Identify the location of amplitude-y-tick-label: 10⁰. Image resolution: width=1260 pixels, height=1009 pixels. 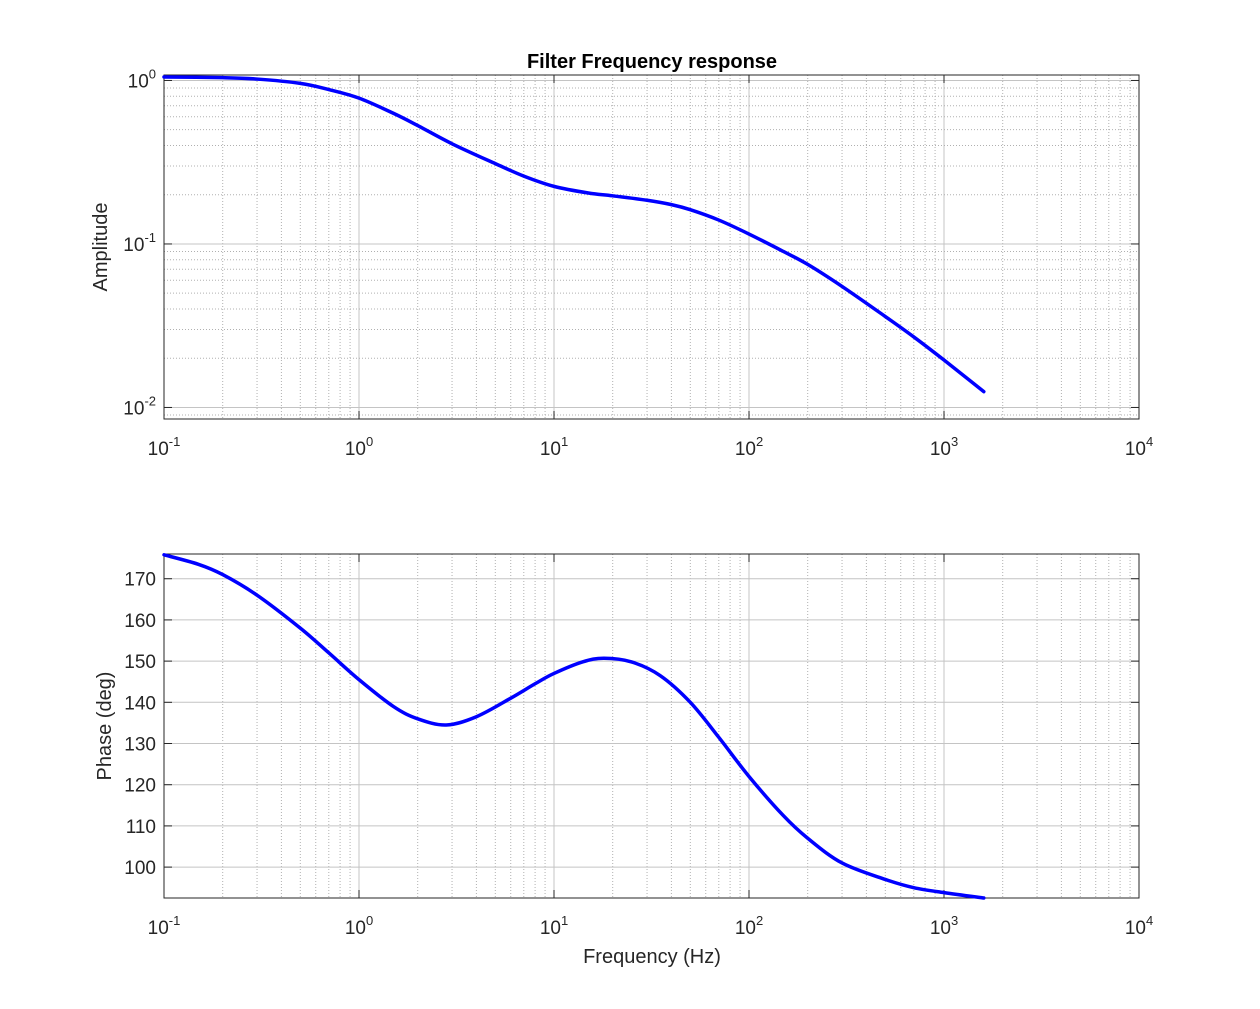
(142, 79).